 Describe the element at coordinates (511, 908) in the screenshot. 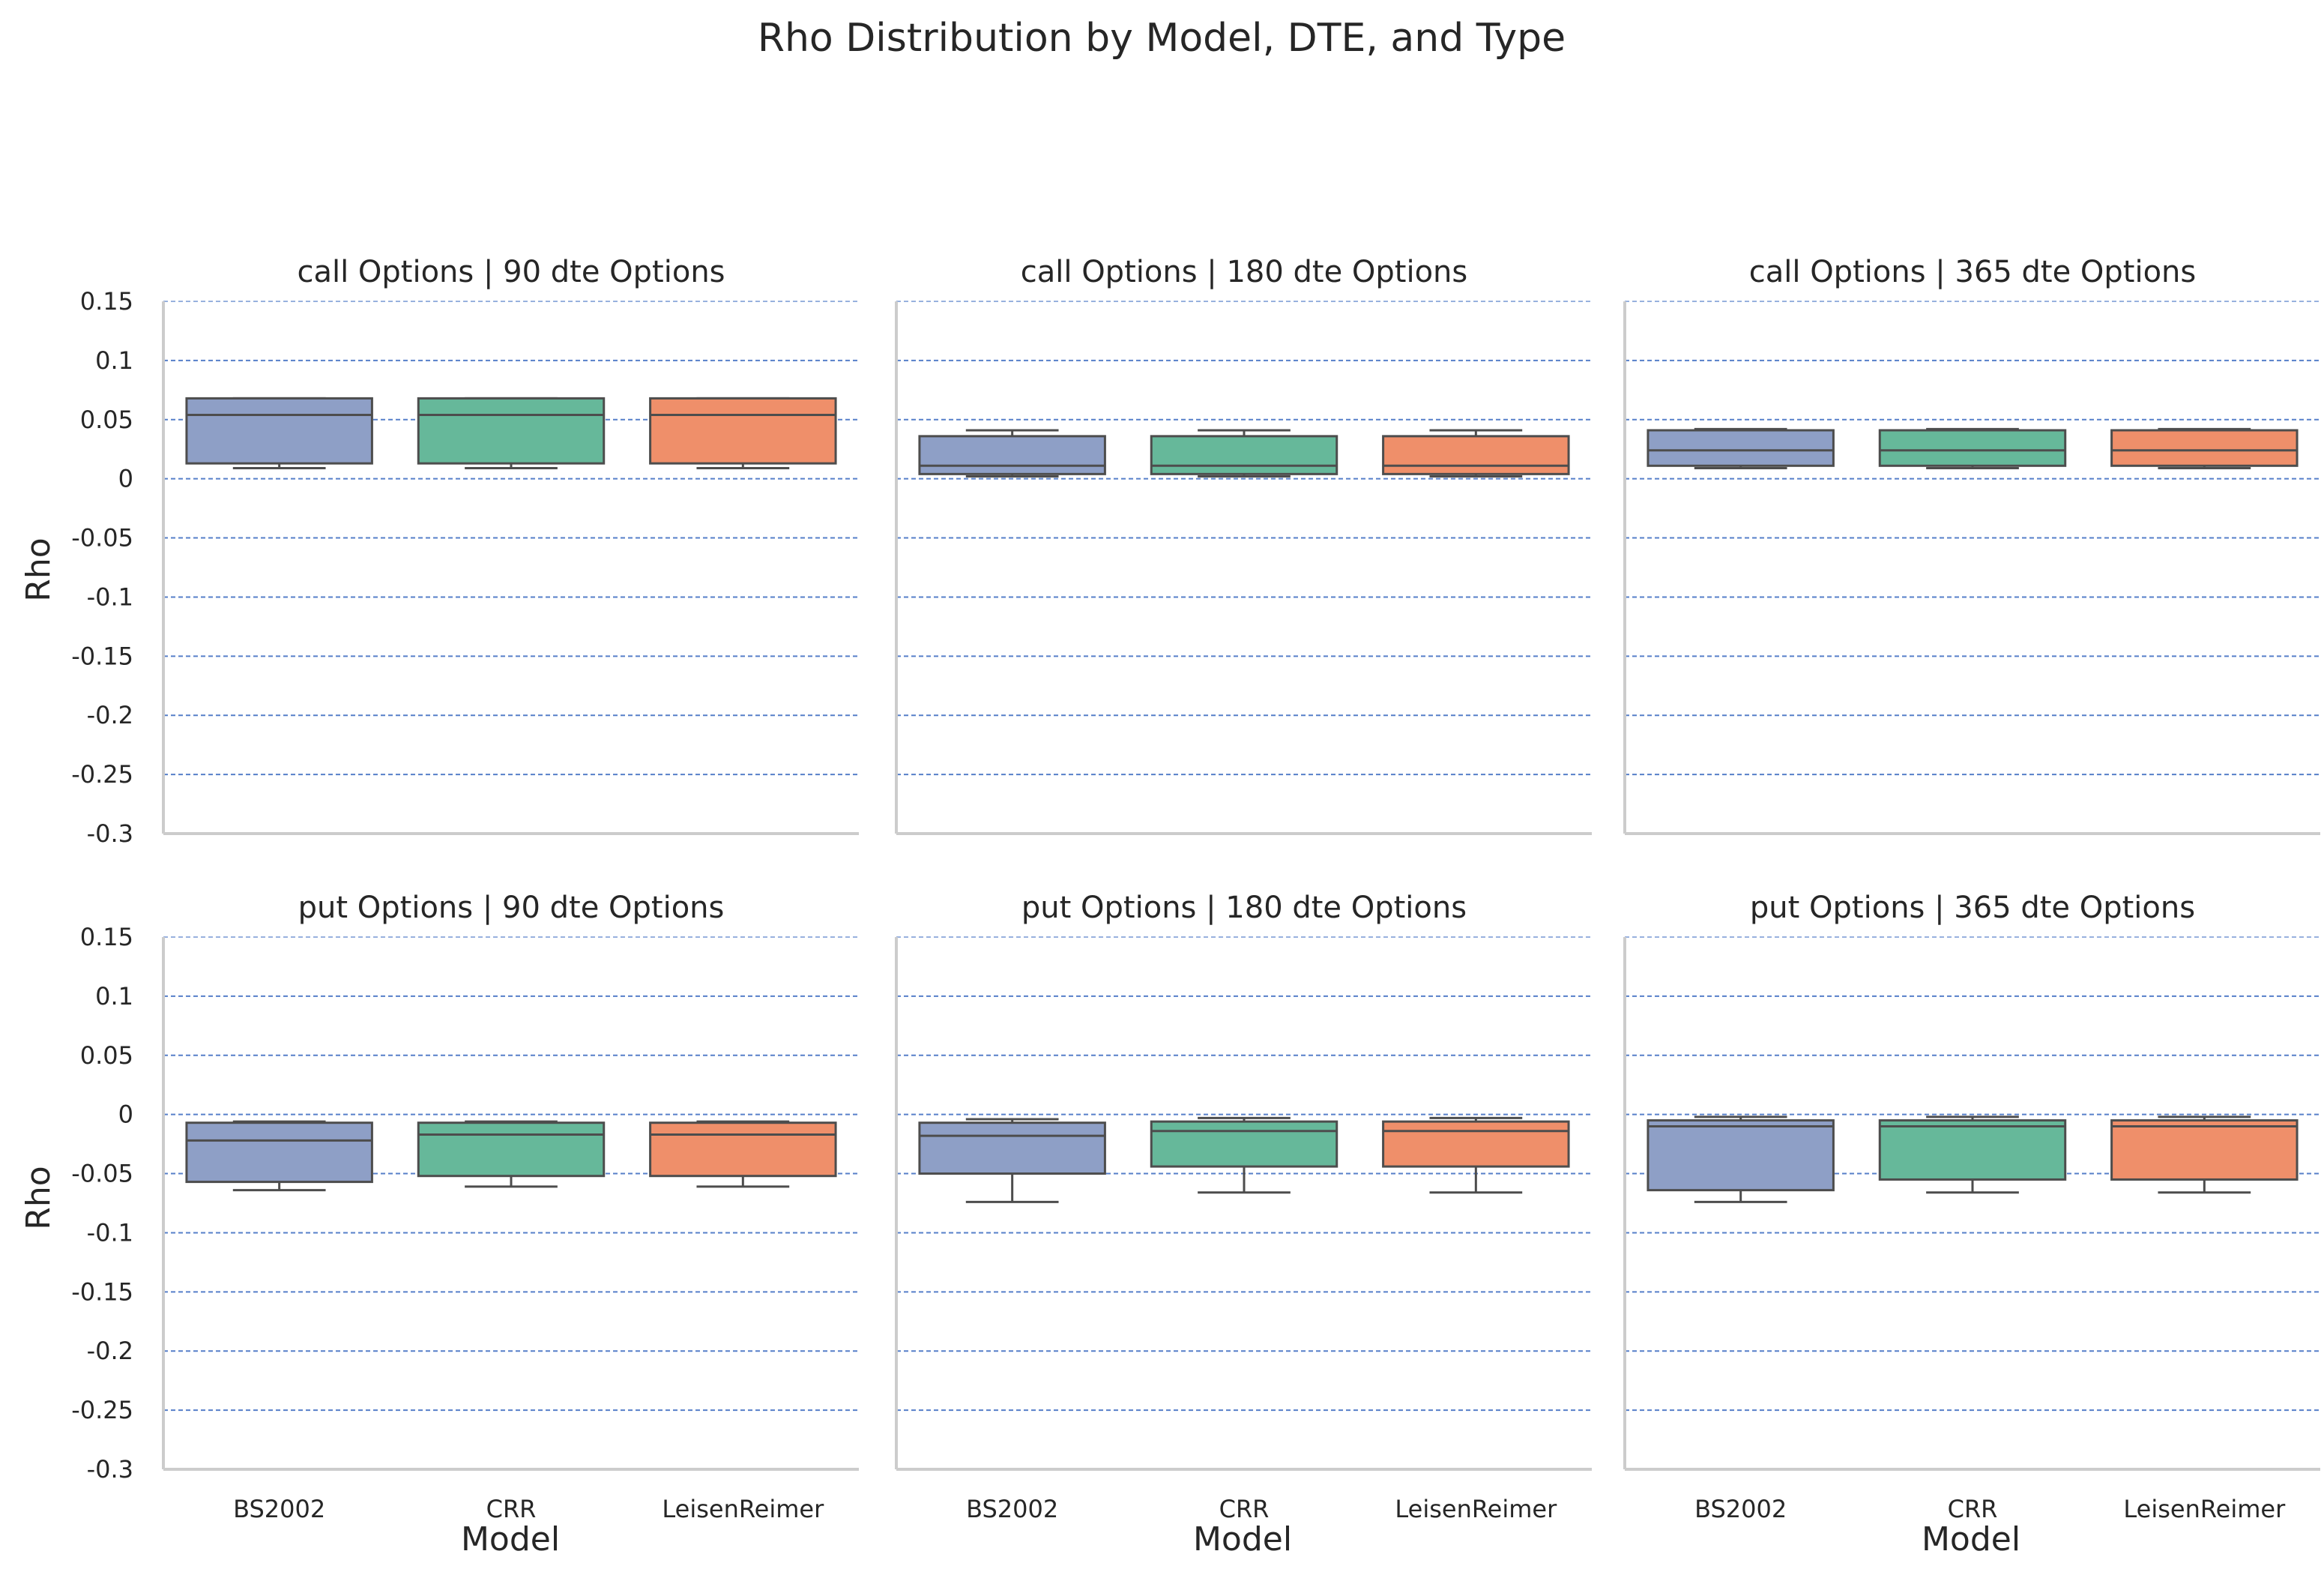

I see `panel-title: put Options | 90 dte Options` at that location.